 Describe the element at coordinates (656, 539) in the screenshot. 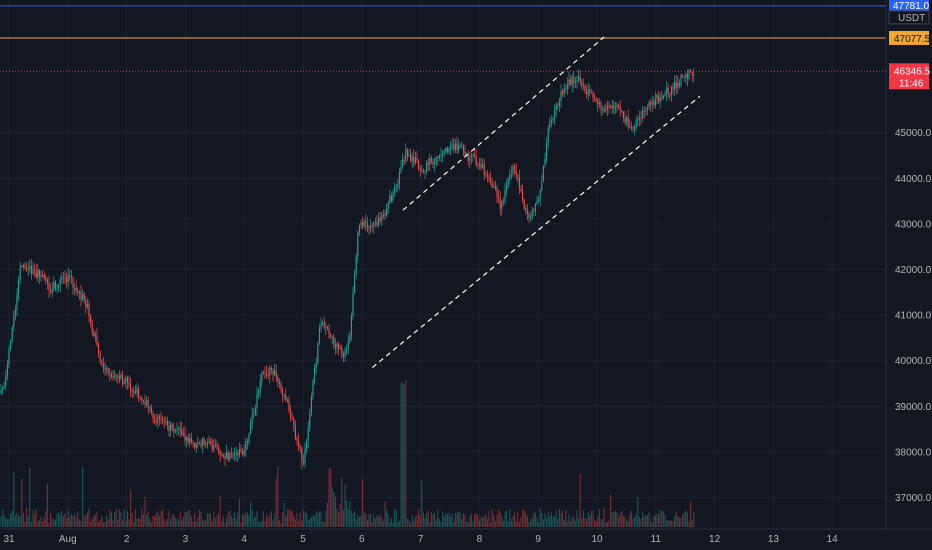

I see `x-tick-label: 11` at that location.